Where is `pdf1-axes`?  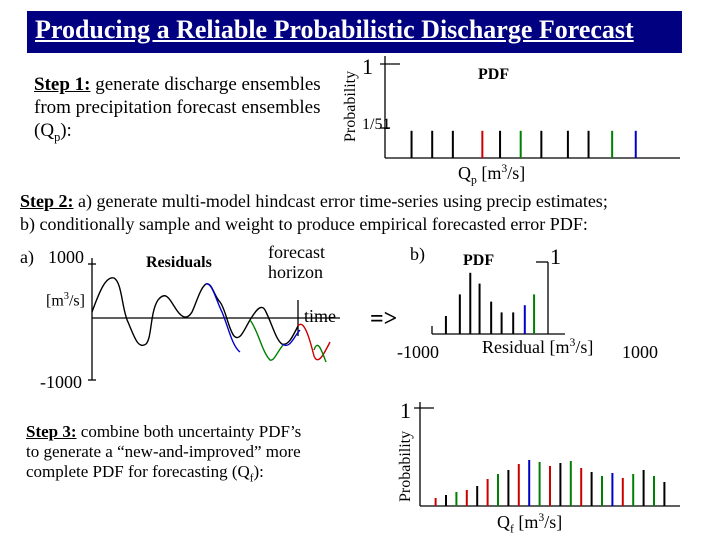 pdf1-axes is located at coordinates (530, 107).